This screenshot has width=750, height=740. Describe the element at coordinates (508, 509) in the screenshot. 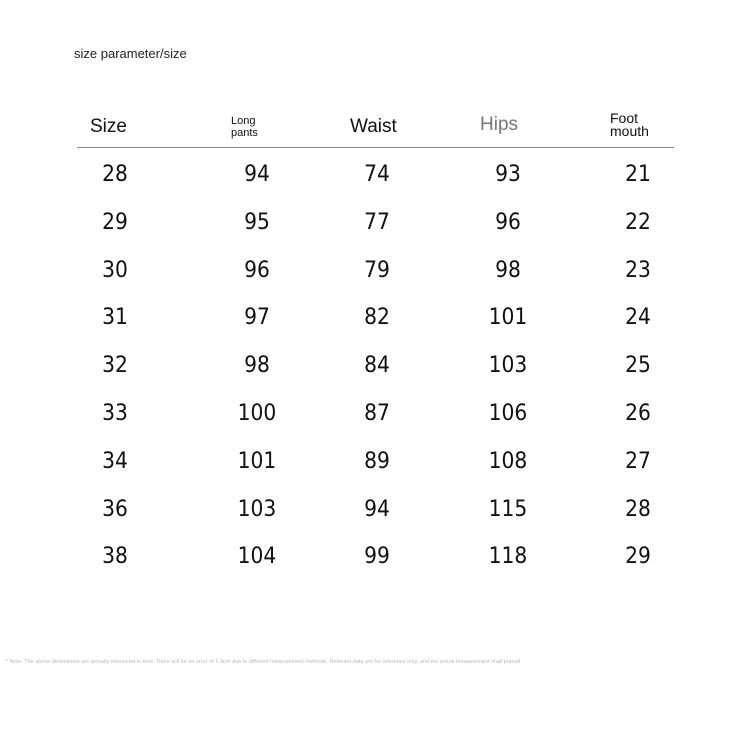

I see `cell-hips: 115` at that location.